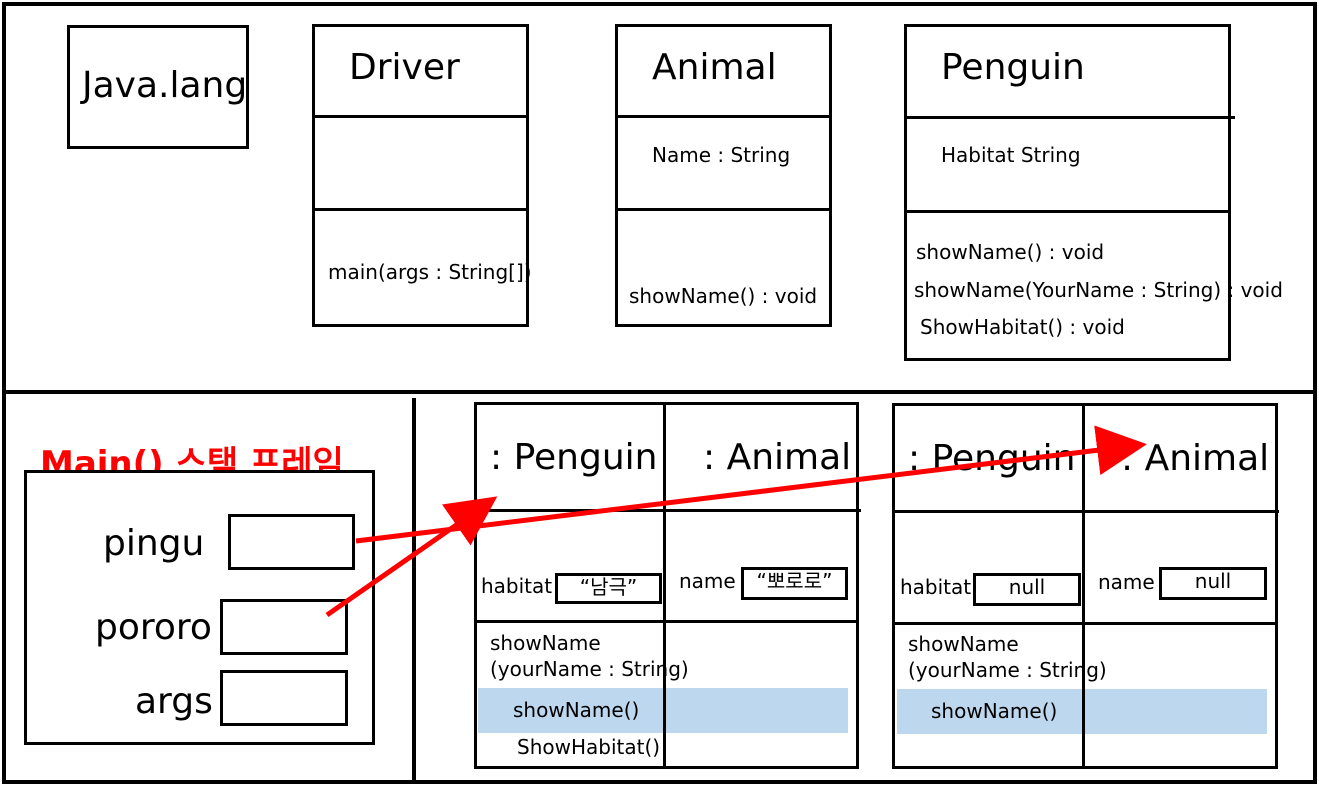 The height and width of the screenshot is (786, 1319). Describe the element at coordinates (664, 586) in the screenshot. I see `obj1-column-divider` at that location.